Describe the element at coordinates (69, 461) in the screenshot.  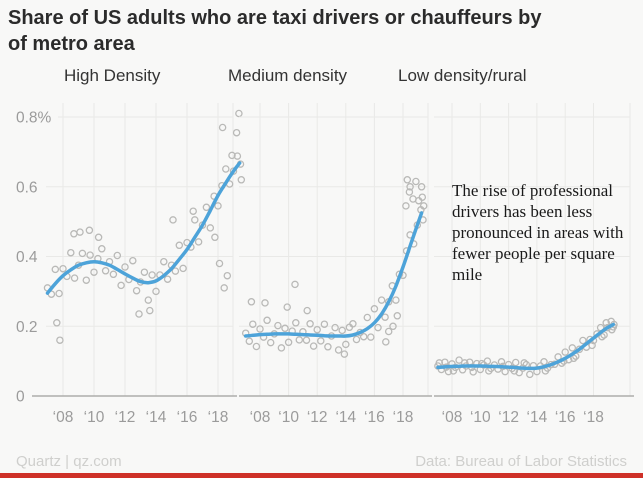
I see `brand-credit: Quartz | qz.com` at that location.